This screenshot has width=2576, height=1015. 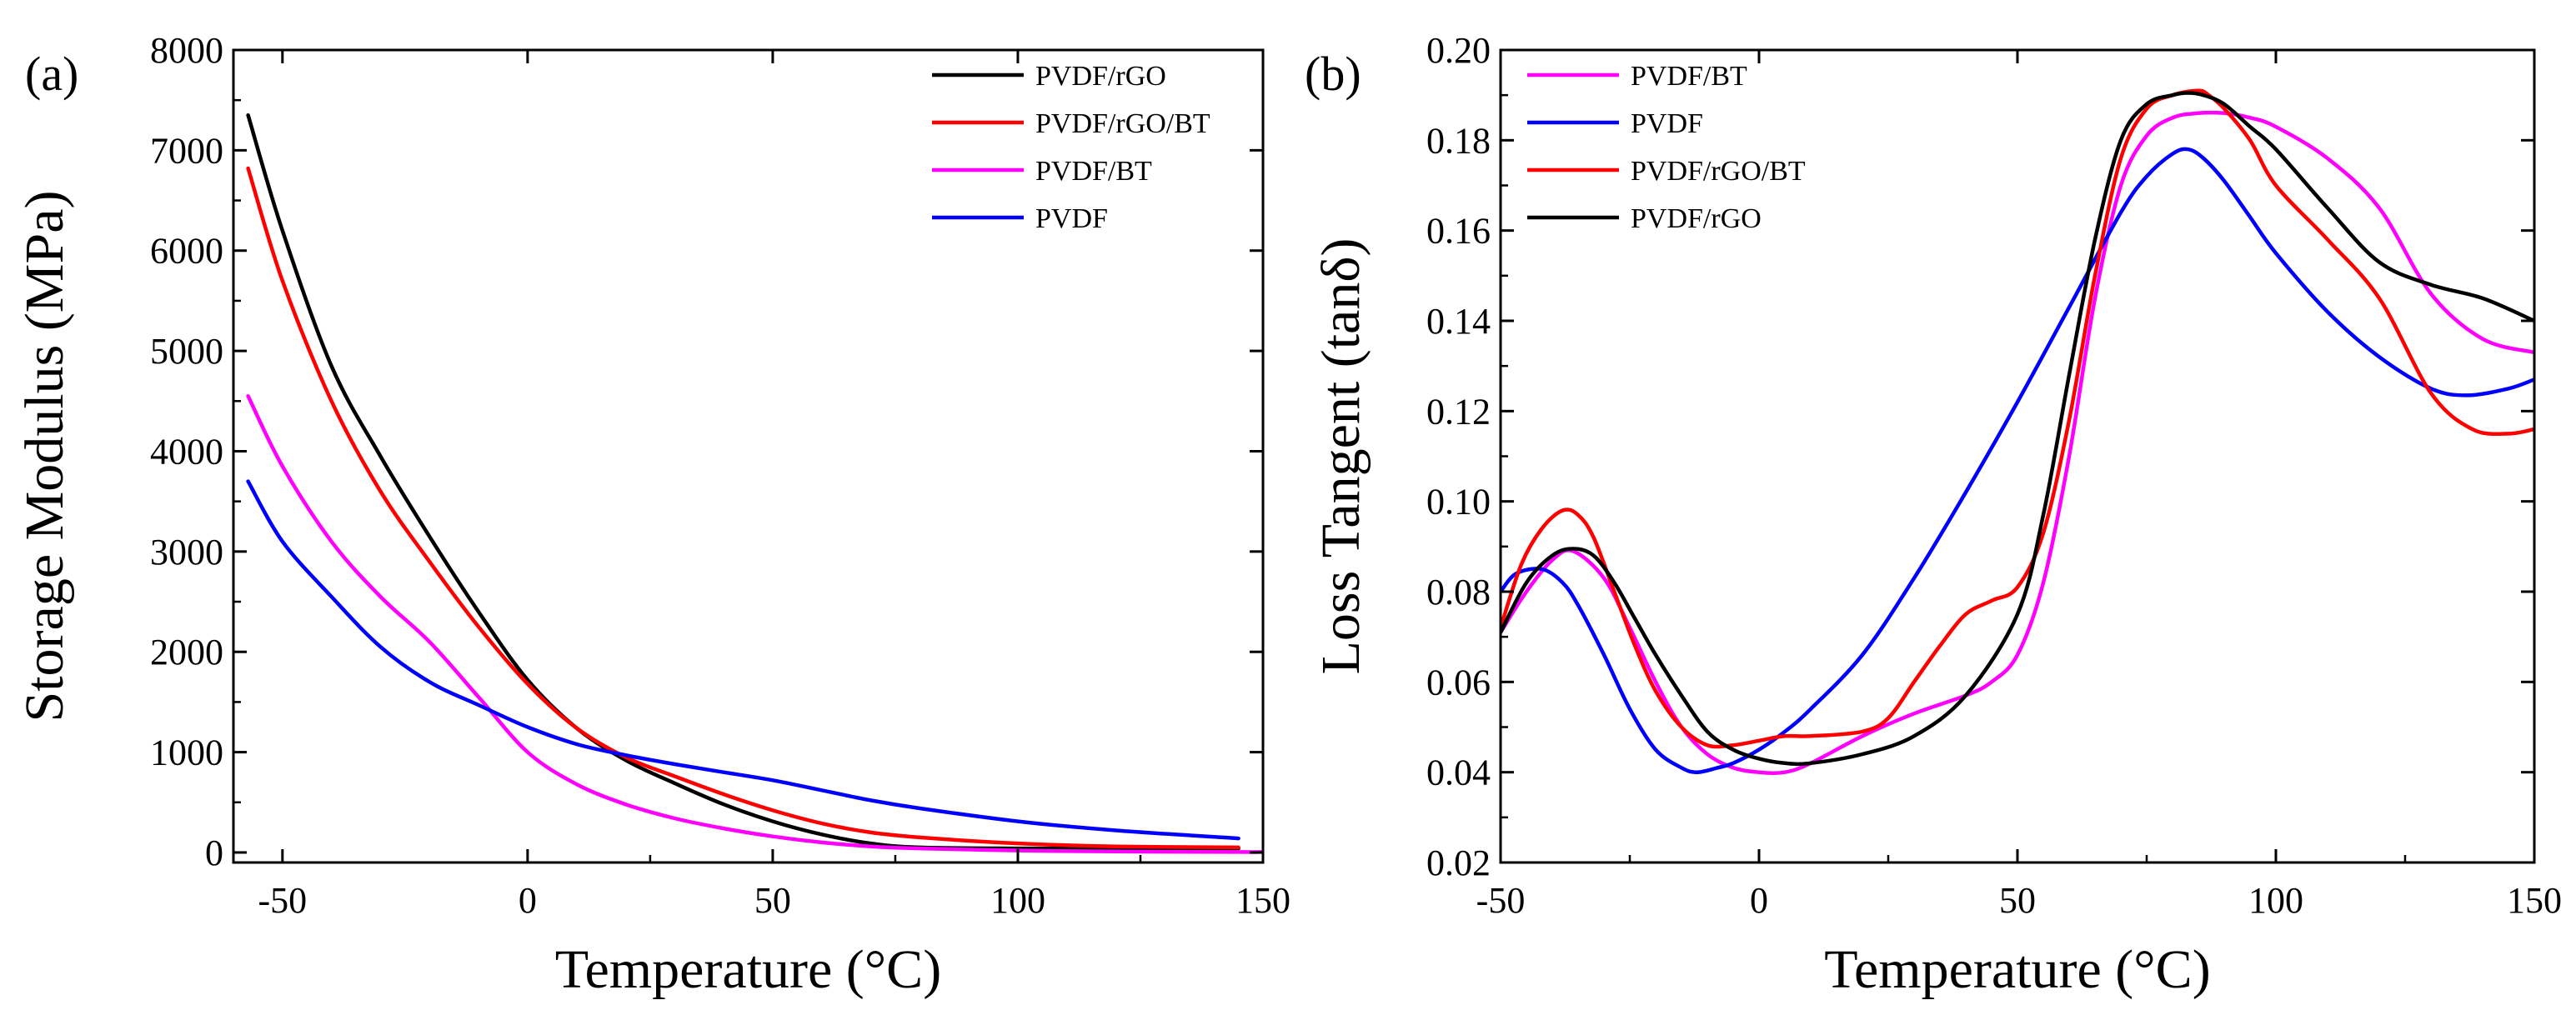 I want to click on y-tick-label: 0.18, so click(x=1458, y=140).